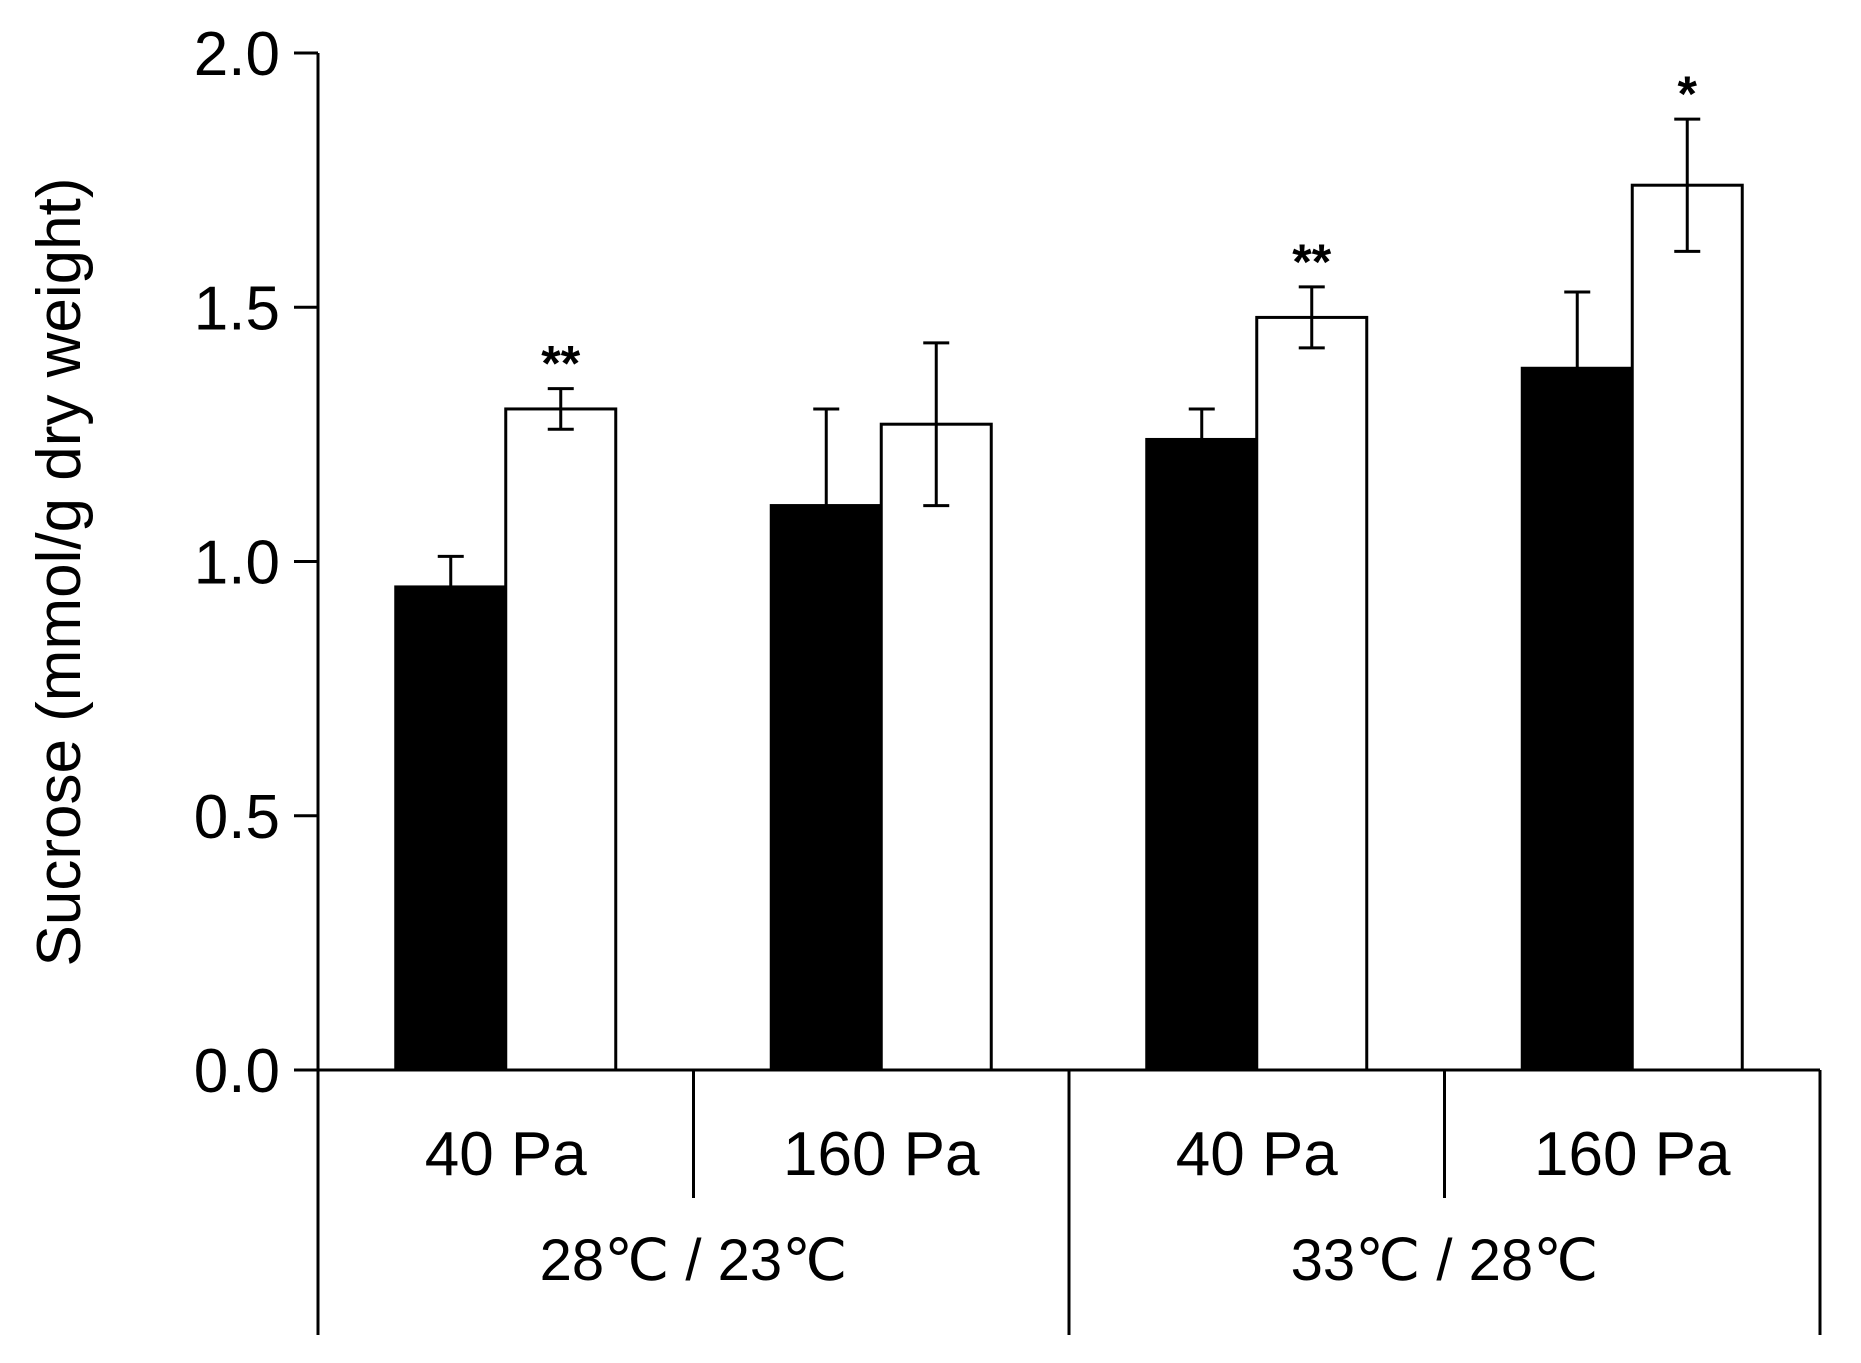  What do you see at coordinates (237, 563) in the screenshot?
I see `y-tick-label: 1.0` at bounding box center [237, 563].